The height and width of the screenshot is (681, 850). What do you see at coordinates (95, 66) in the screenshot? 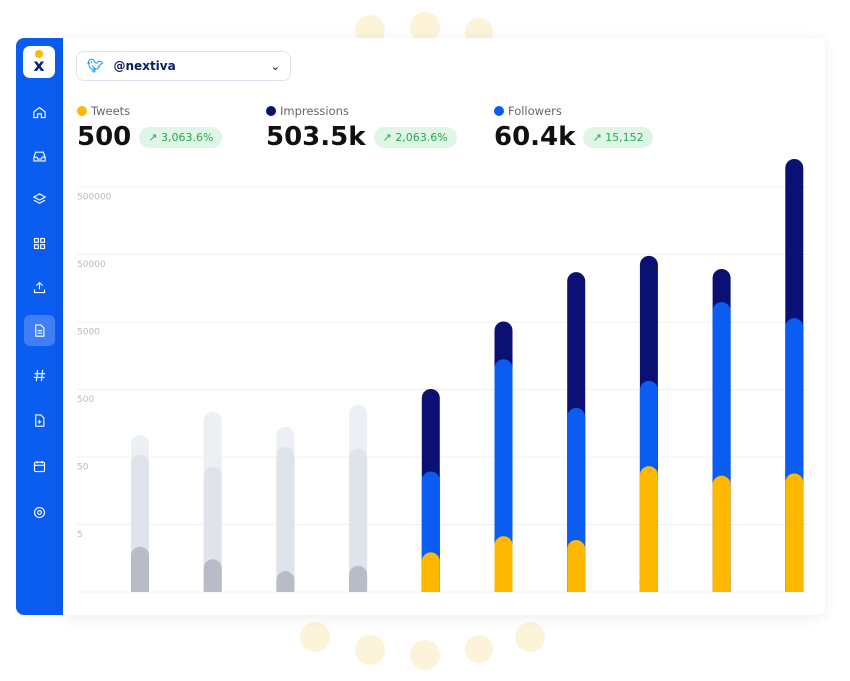
I see `twitter-icon: 🐦︎` at bounding box center [95, 66].